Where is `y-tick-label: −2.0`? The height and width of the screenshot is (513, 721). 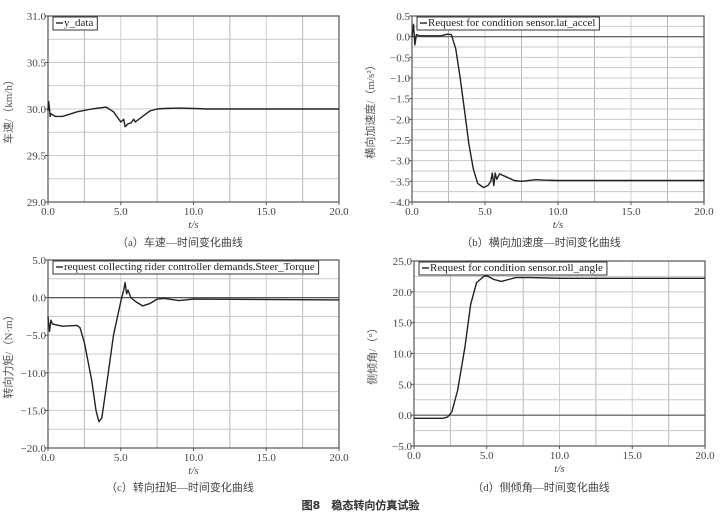
y-tick-label: −2.0 is located at coordinates (400, 120).